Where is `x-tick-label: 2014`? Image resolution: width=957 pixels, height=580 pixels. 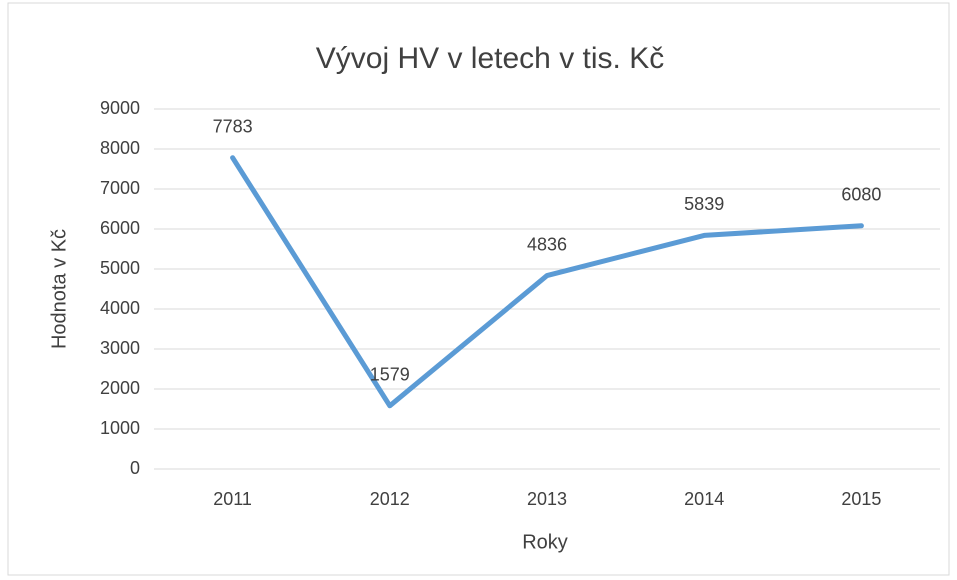
x-tick-label: 2014 is located at coordinates (704, 499).